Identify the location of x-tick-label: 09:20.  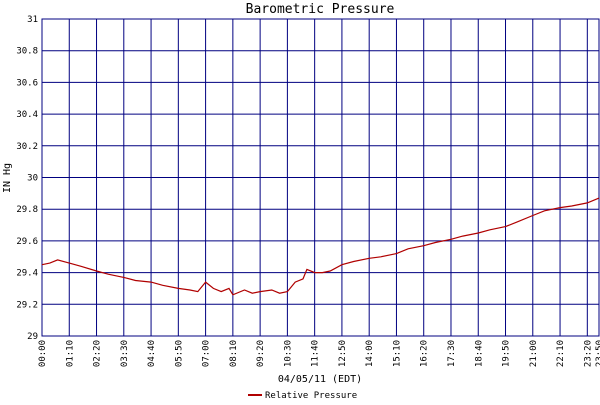
(261, 353).